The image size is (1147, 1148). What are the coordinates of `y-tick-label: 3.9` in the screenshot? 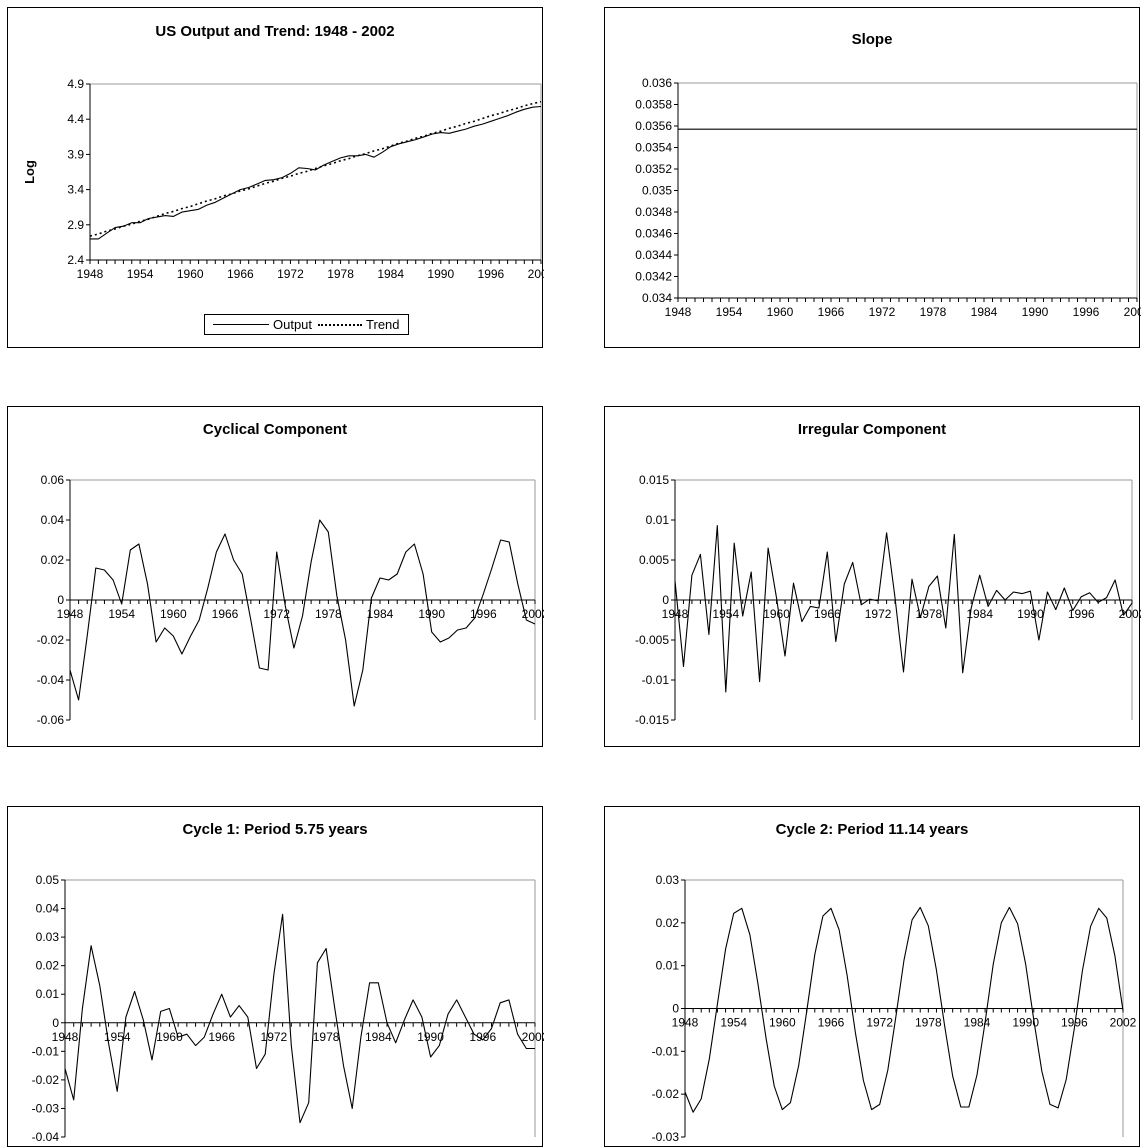 It's located at (75, 154).